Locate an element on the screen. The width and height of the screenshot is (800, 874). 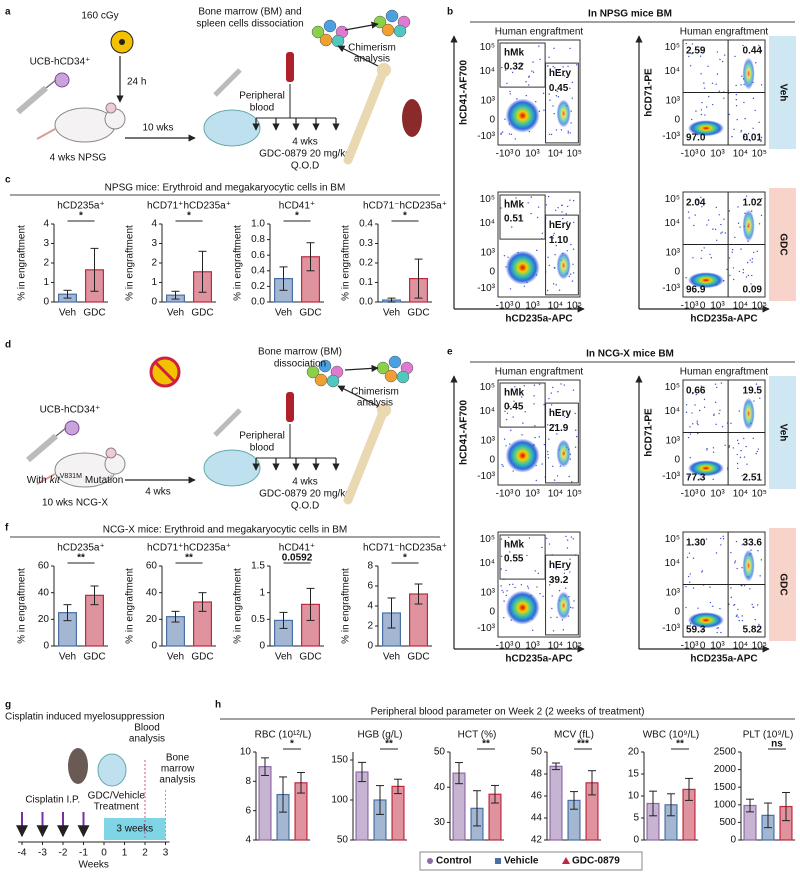
flow-ylabel: hCD71-PE is located at coordinates (649, 92).